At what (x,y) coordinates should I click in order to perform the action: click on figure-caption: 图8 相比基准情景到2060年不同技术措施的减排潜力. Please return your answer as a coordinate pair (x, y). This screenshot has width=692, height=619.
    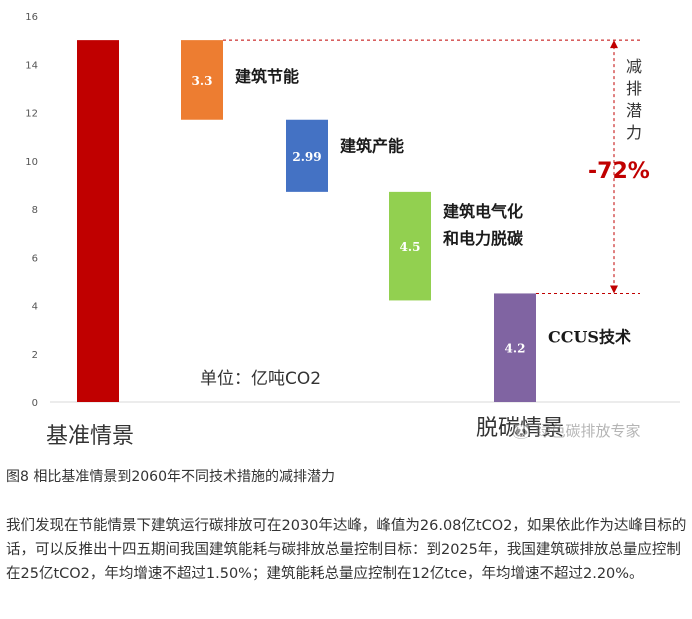
    Looking at the image, I should click on (170, 477).